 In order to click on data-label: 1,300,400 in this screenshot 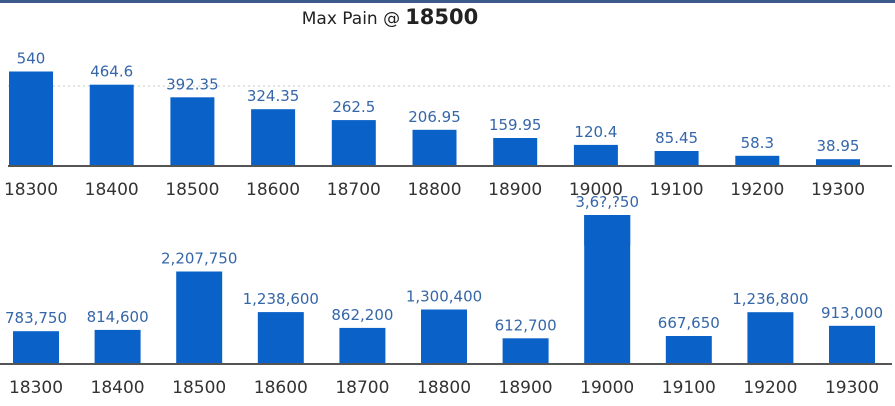, I will do `click(444, 297)`.